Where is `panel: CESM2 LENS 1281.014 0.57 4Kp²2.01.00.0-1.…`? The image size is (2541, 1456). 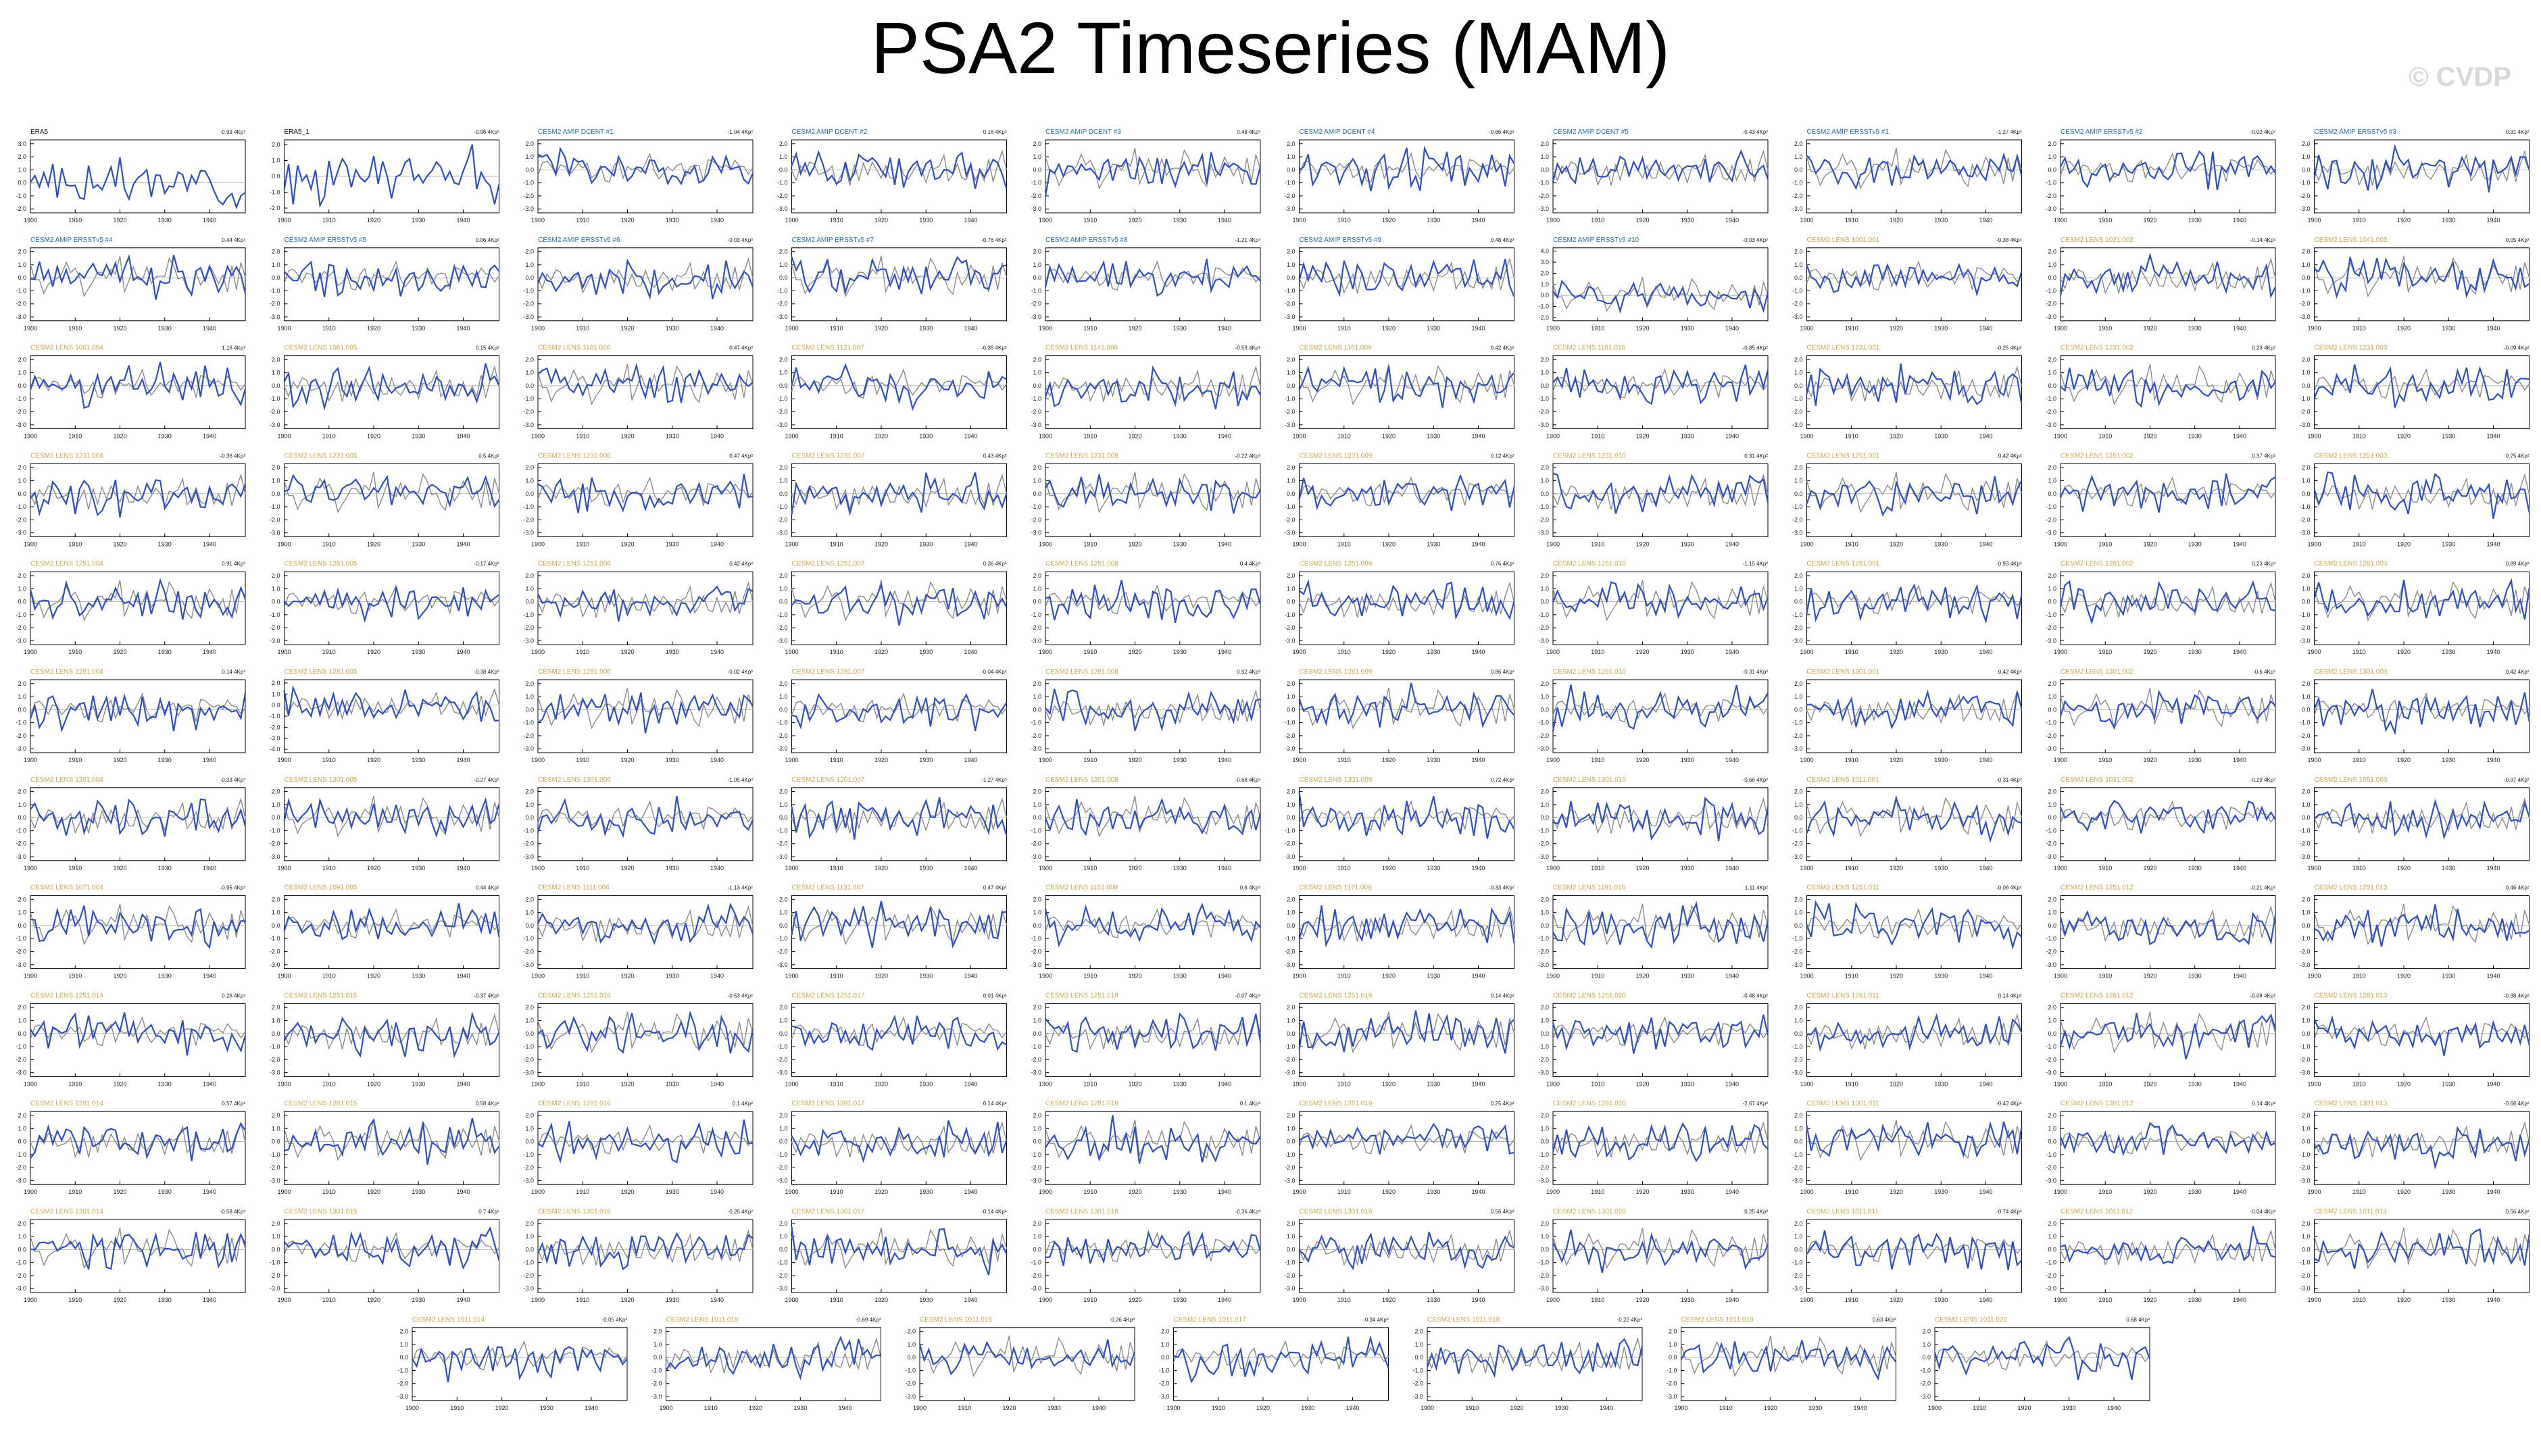
panel: CESM2 LENS 1281.014 0.57 4Kp²2.01.00.0-1.… is located at coordinates (131, 1147).